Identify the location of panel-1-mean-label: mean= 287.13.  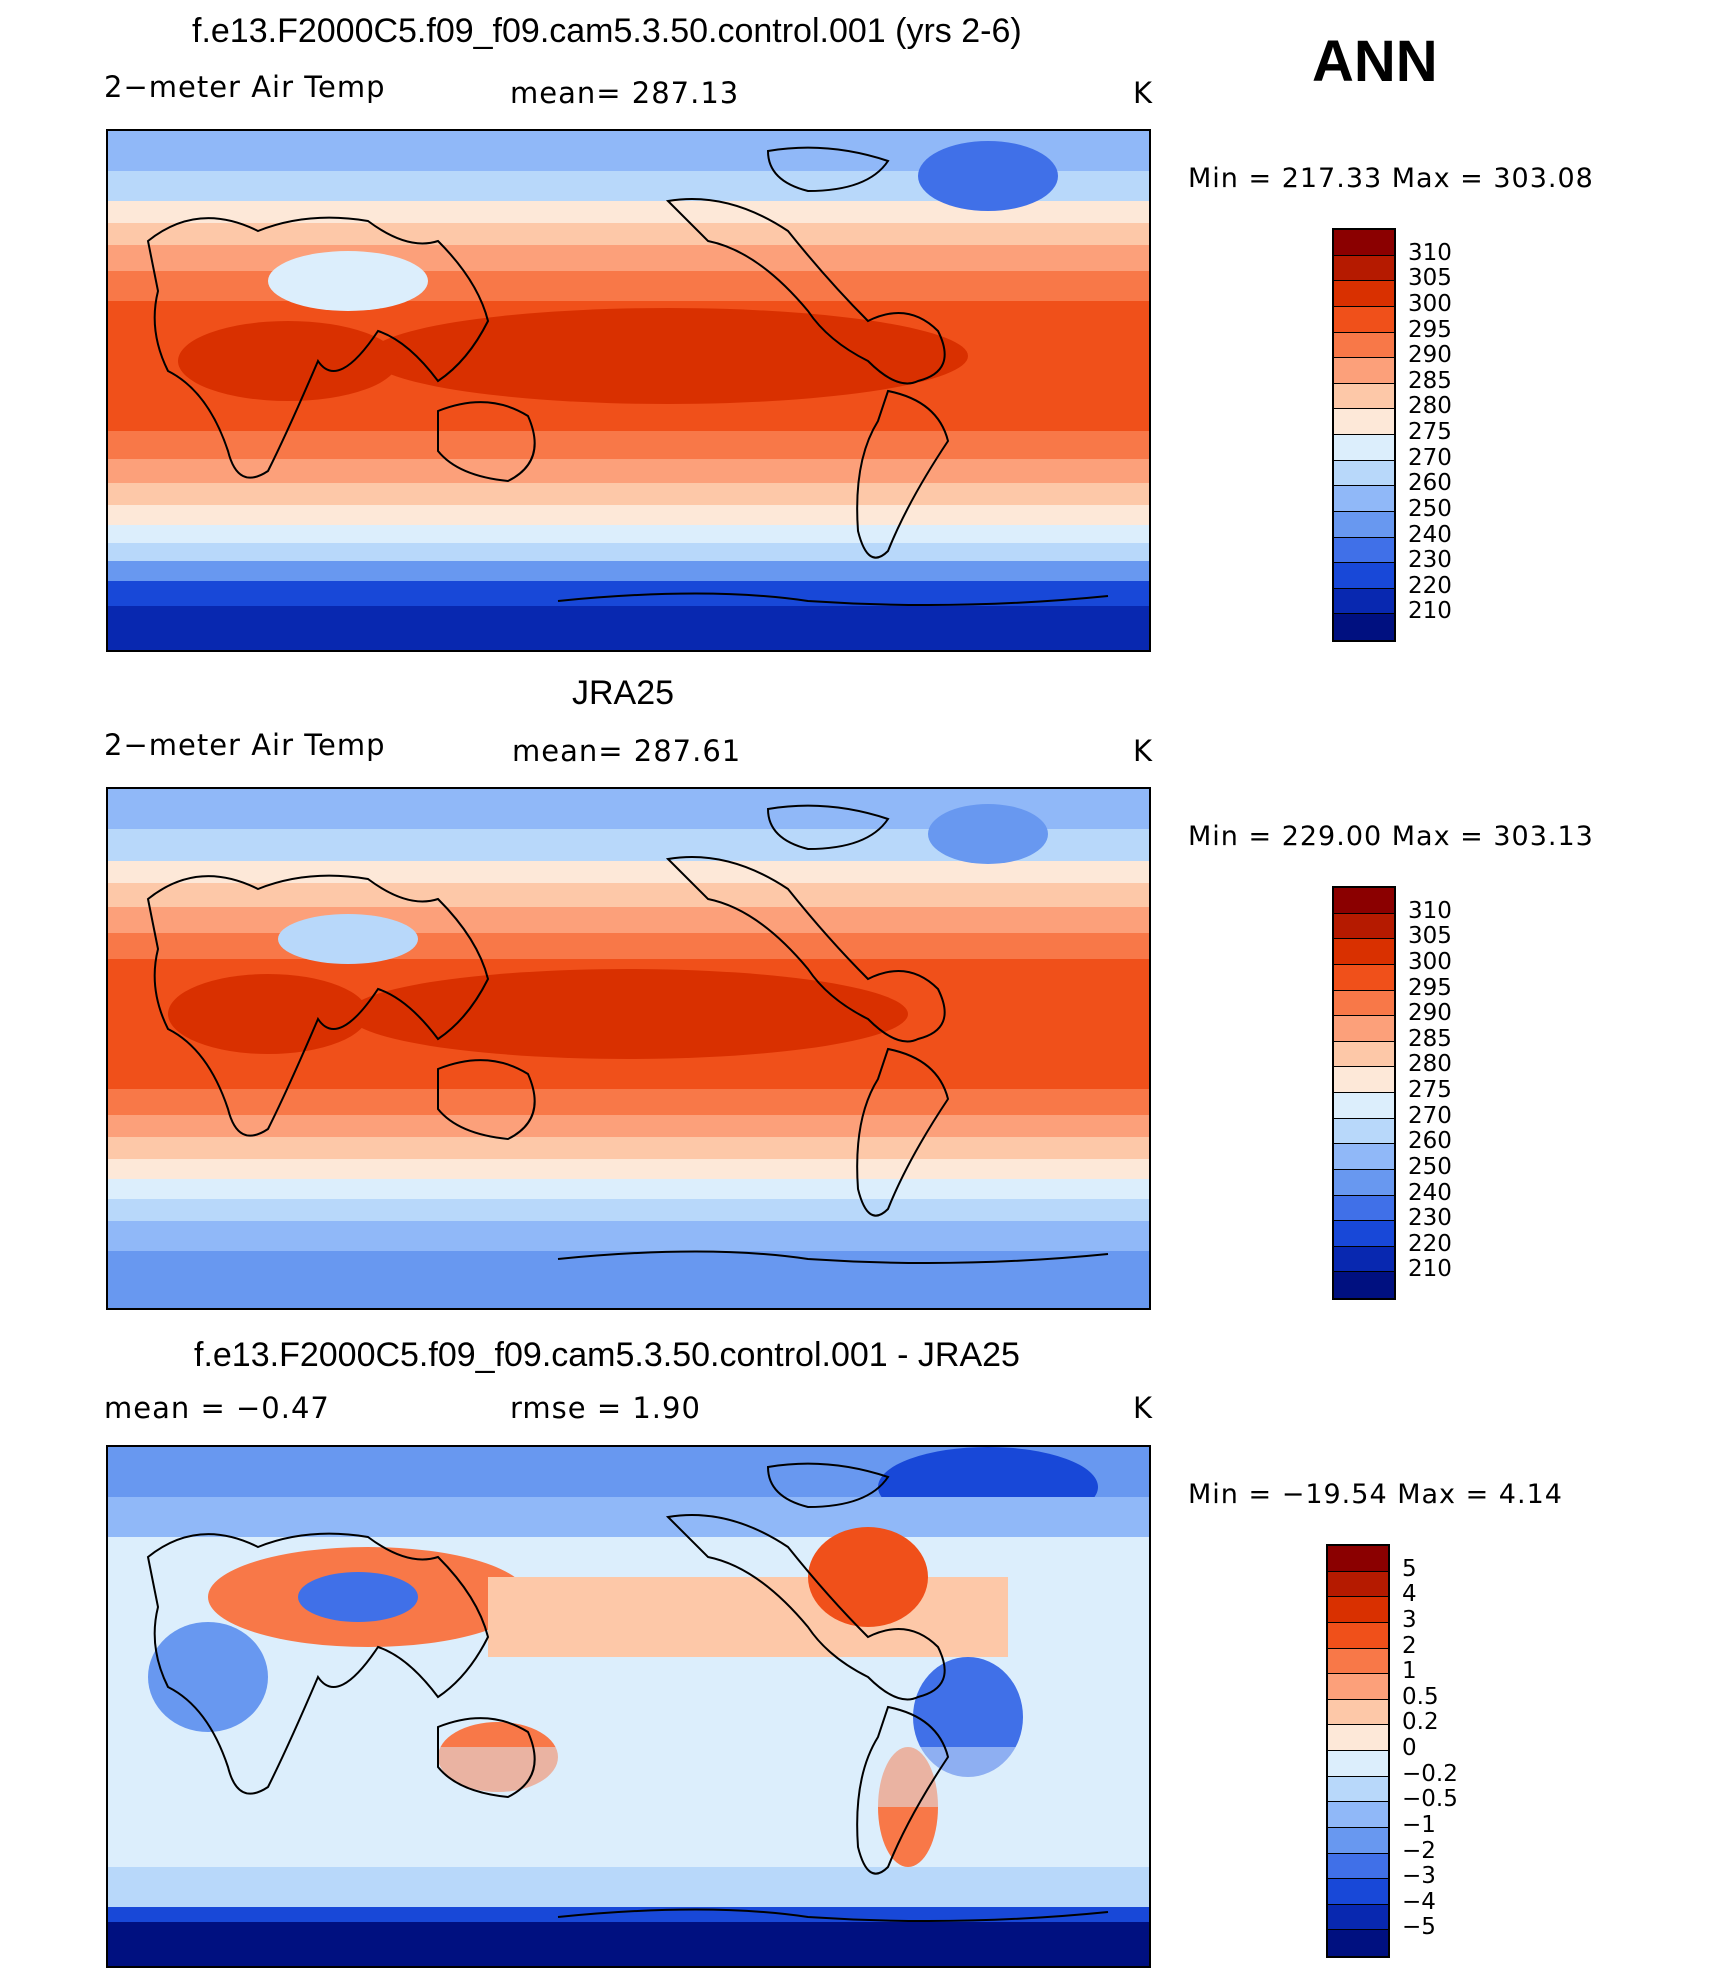
(625, 93).